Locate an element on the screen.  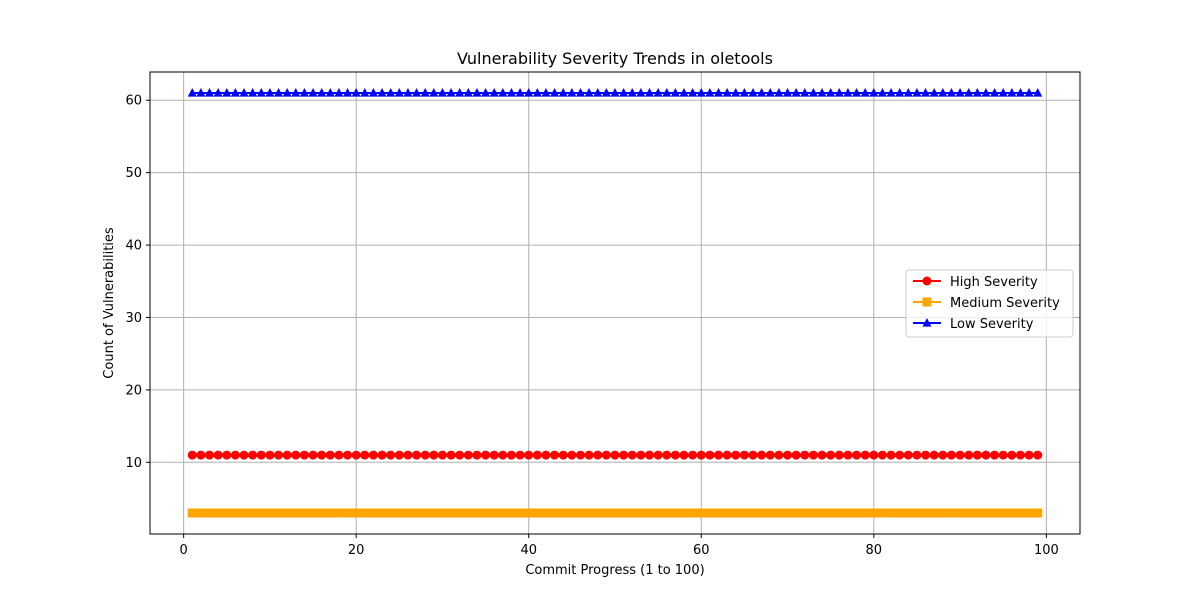
x-tick-label: 80 is located at coordinates (874, 550).